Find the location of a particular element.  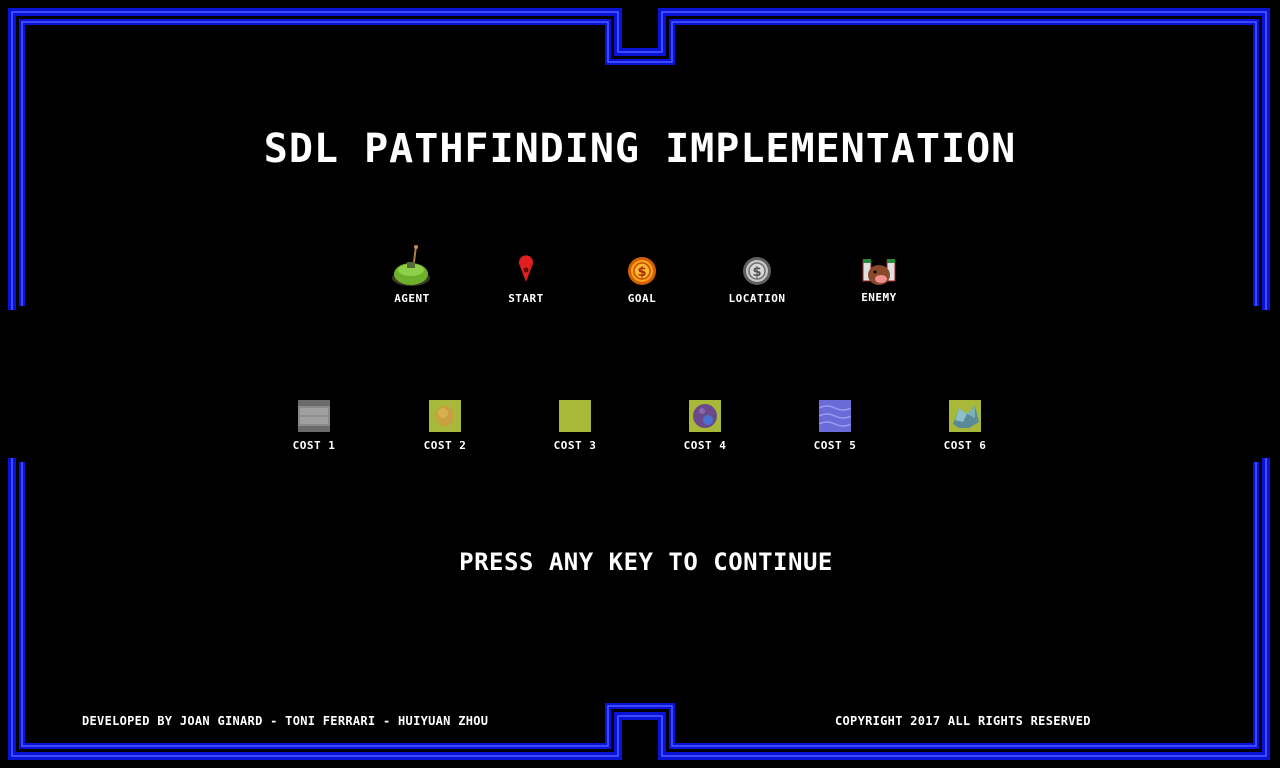

location-coin-icon: $ is located at coordinates (757, 271).